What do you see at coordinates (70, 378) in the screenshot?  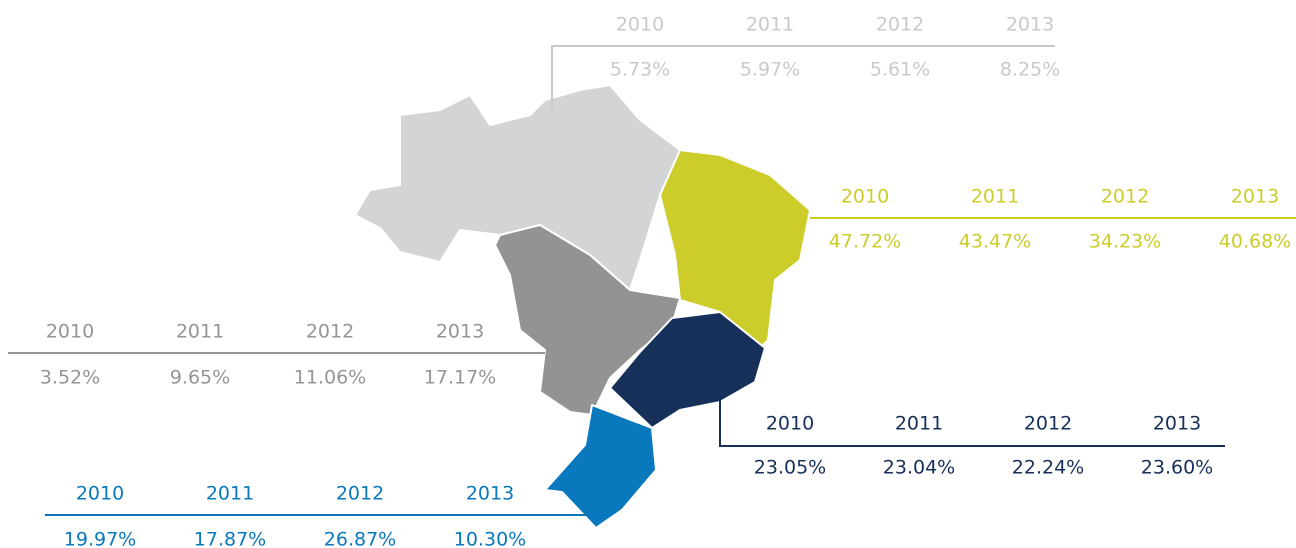 I see `value-label: 3.52%` at bounding box center [70, 378].